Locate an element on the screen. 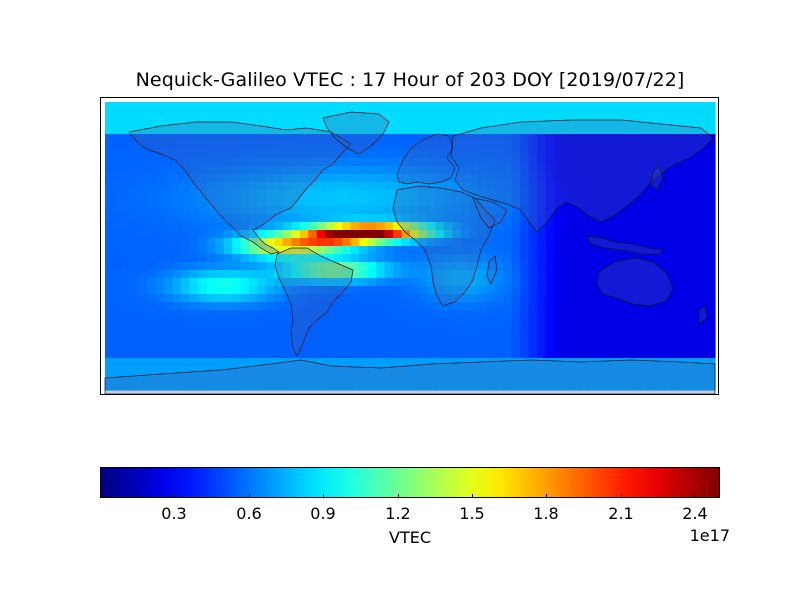 This screenshot has width=800, height=600. colorbar-tick-label: 1.8 is located at coordinates (546, 513).